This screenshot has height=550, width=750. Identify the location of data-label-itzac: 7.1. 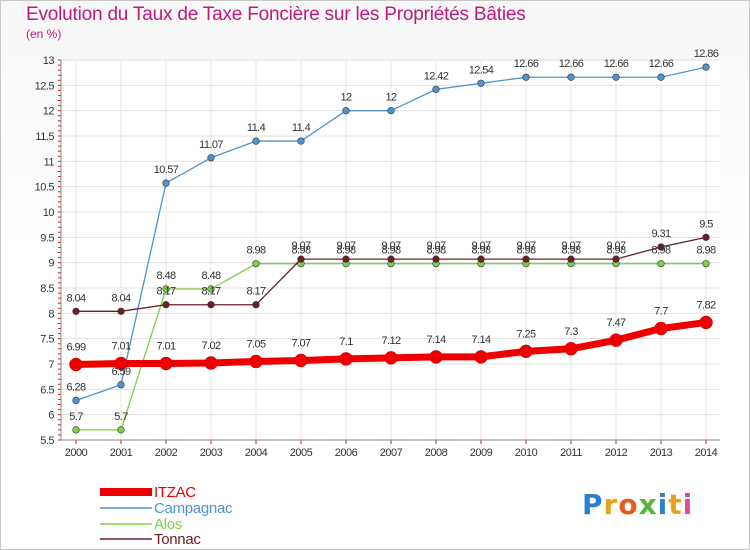
(346, 342).